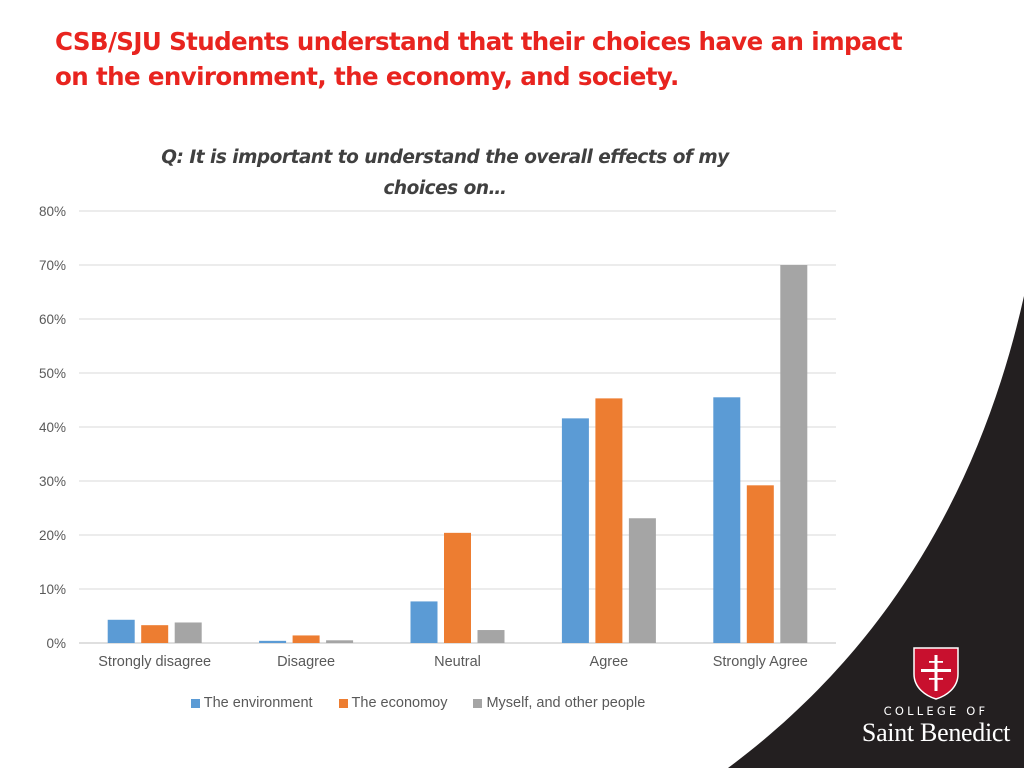 The image size is (1024, 768). I want to click on legend-label-environment: The environment, so click(258, 703).